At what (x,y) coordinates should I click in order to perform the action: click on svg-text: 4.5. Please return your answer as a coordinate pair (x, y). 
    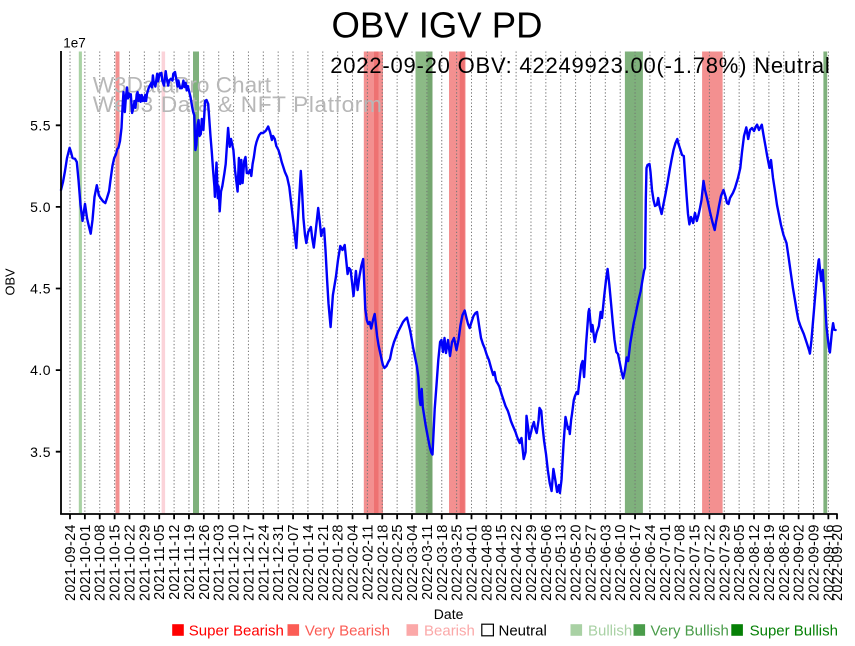
    Looking at the image, I should click on (40, 289).